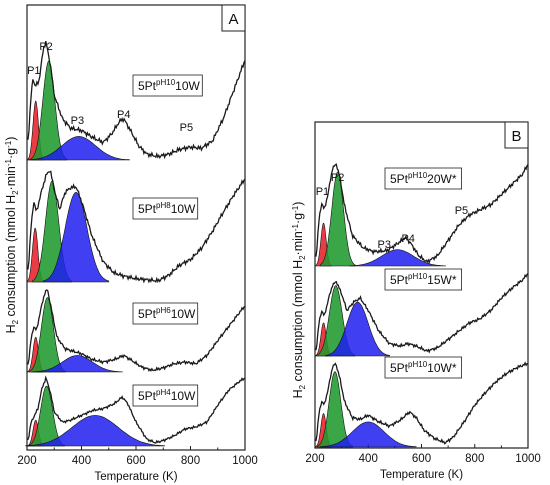 This screenshot has width=550, height=485. I want to click on sample-label: 5PtpH1015W*, so click(423, 279).